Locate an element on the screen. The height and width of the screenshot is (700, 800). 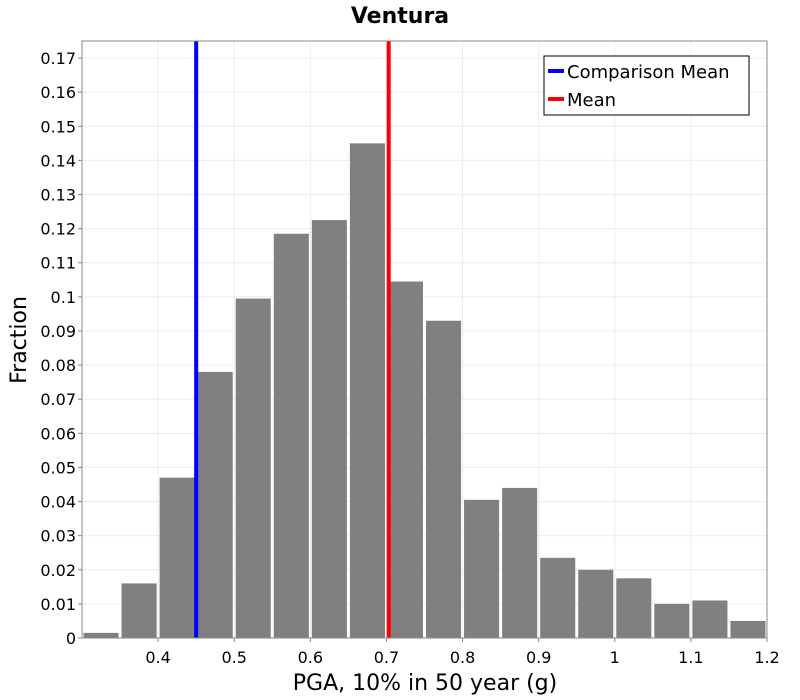
y-tick-label: 0.16 is located at coordinates (58, 92).